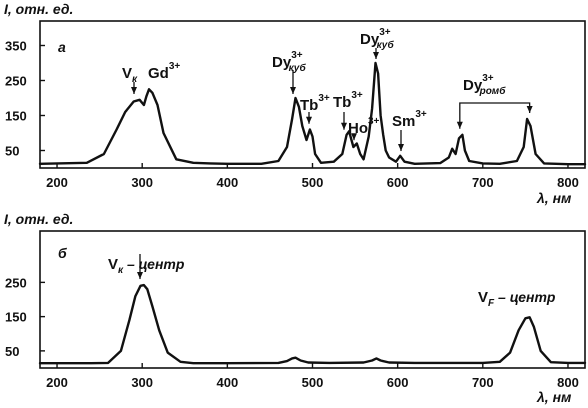 The image size is (588, 408). What do you see at coordinates (227, 182) in the screenshot?
I see `panel-a-x-tick-label: 400` at bounding box center [227, 182].